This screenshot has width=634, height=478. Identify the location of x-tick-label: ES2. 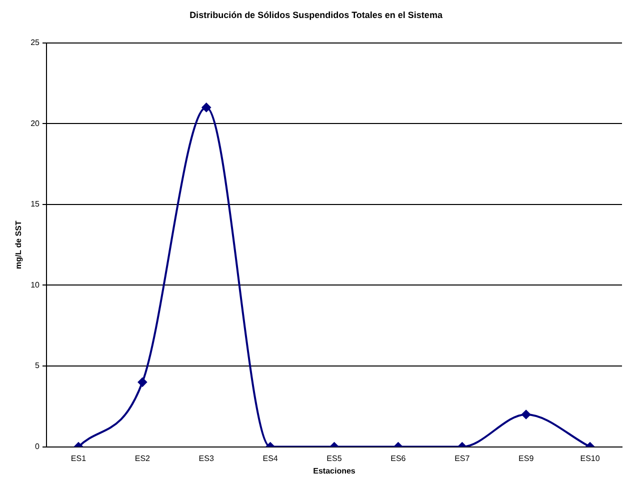
(142, 458).